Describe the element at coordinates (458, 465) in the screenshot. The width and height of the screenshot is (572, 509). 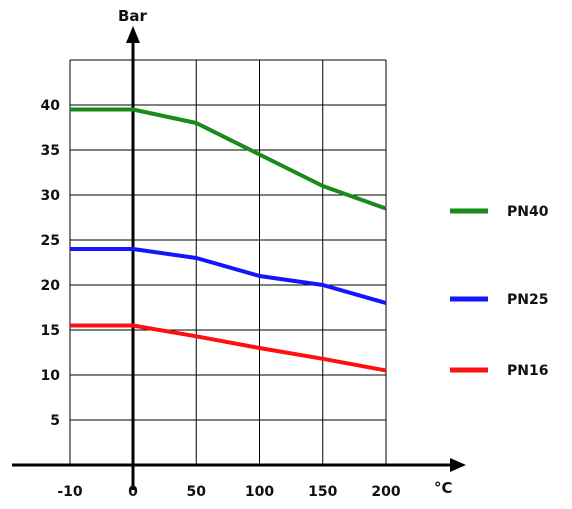
I see `x-axis-arrow-icon` at that location.